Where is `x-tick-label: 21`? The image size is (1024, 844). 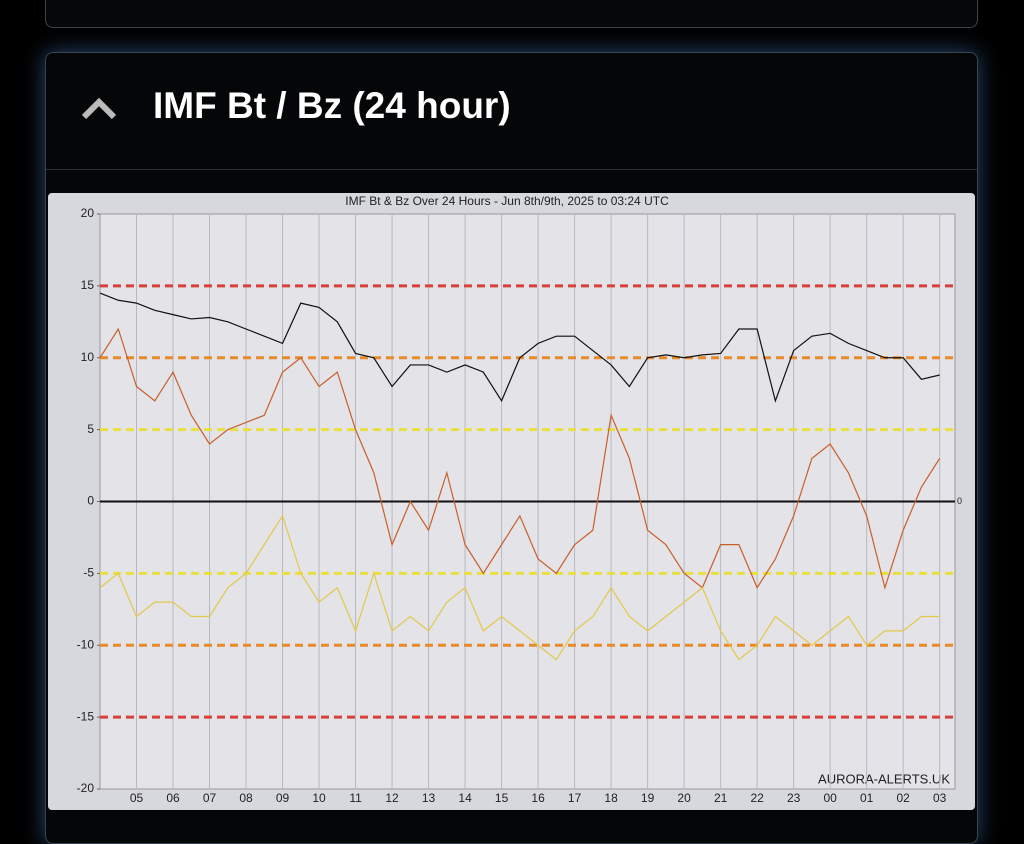
x-tick-label: 21 is located at coordinates (721, 798).